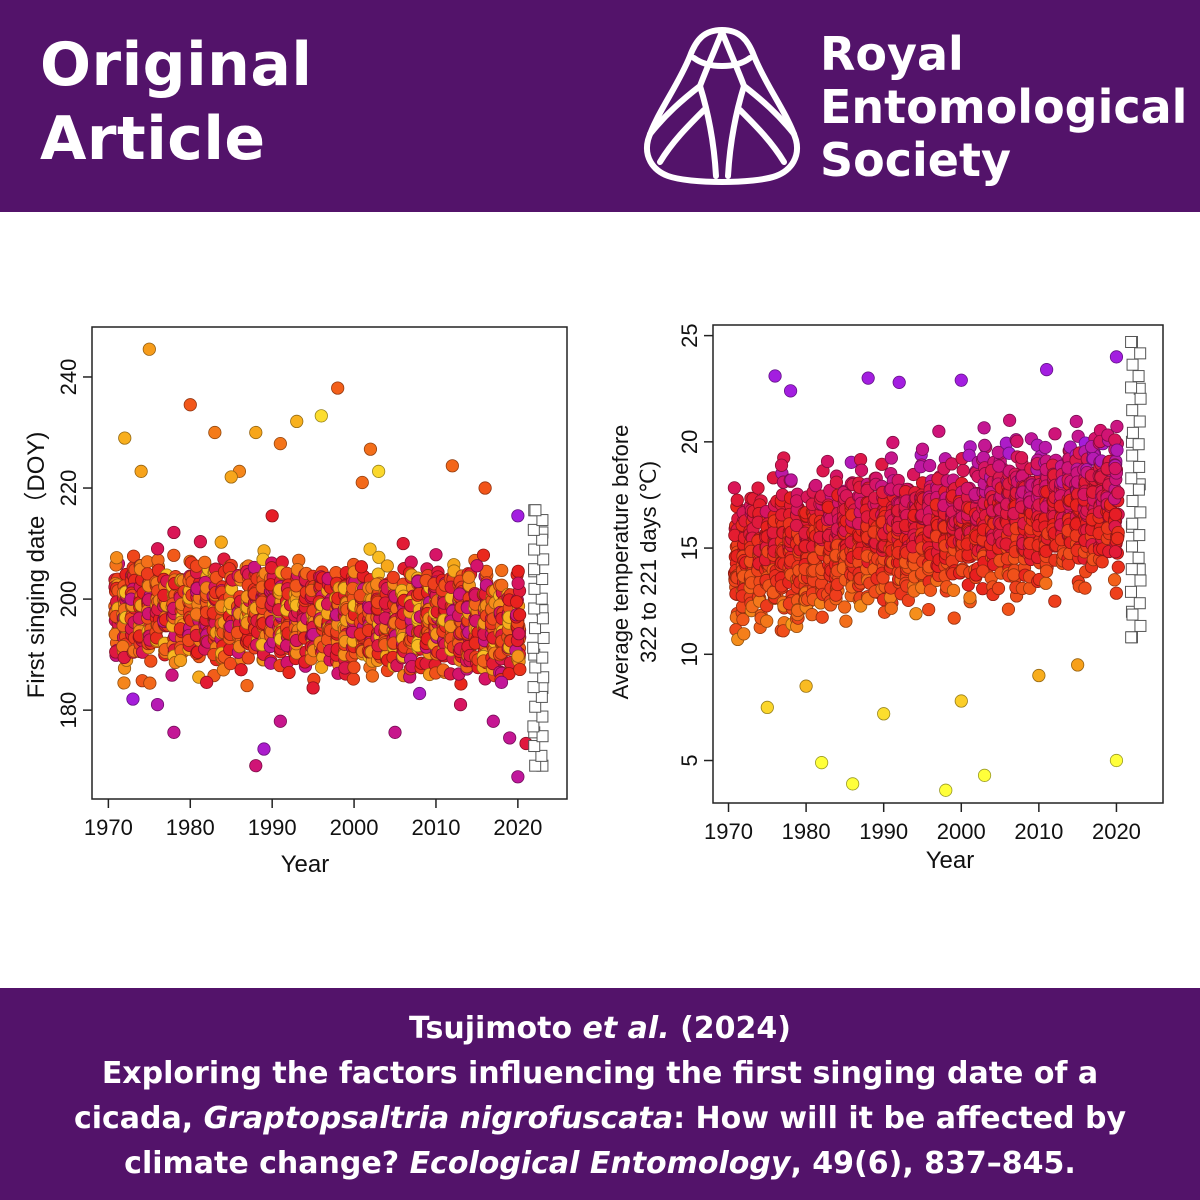 The image size is (1200, 1200). Describe the element at coordinates (689, 335) in the screenshot. I see `y-tick-label: 25` at that location.